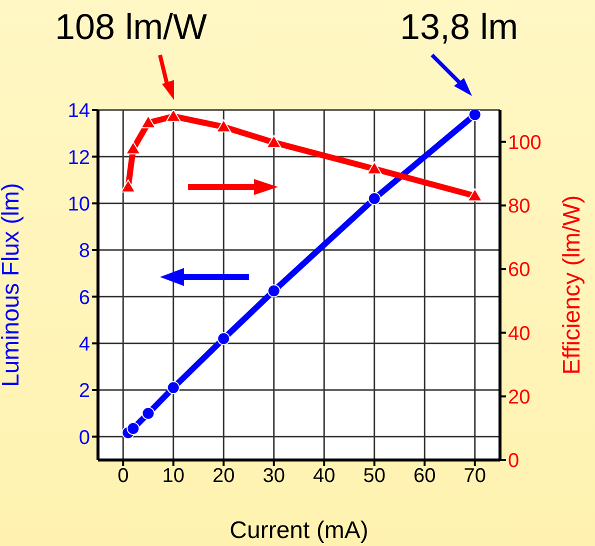  Describe the element at coordinates (123, 476) in the screenshot. I see `x-tick-label: 0` at that location.